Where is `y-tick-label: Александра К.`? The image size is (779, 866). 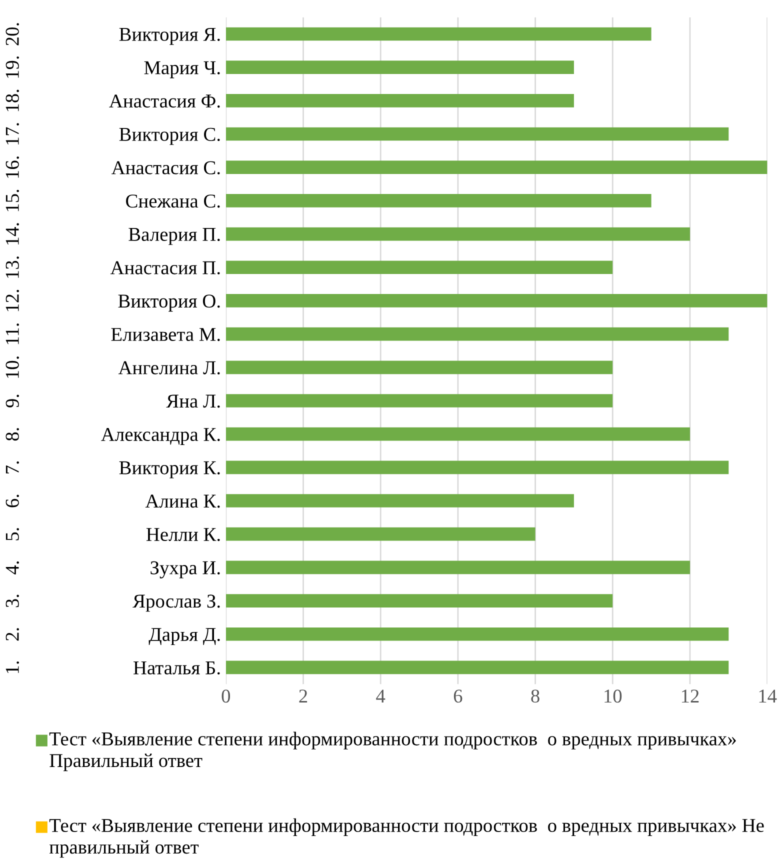 y-tick-label: Александра К. is located at coordinates (160, 436).